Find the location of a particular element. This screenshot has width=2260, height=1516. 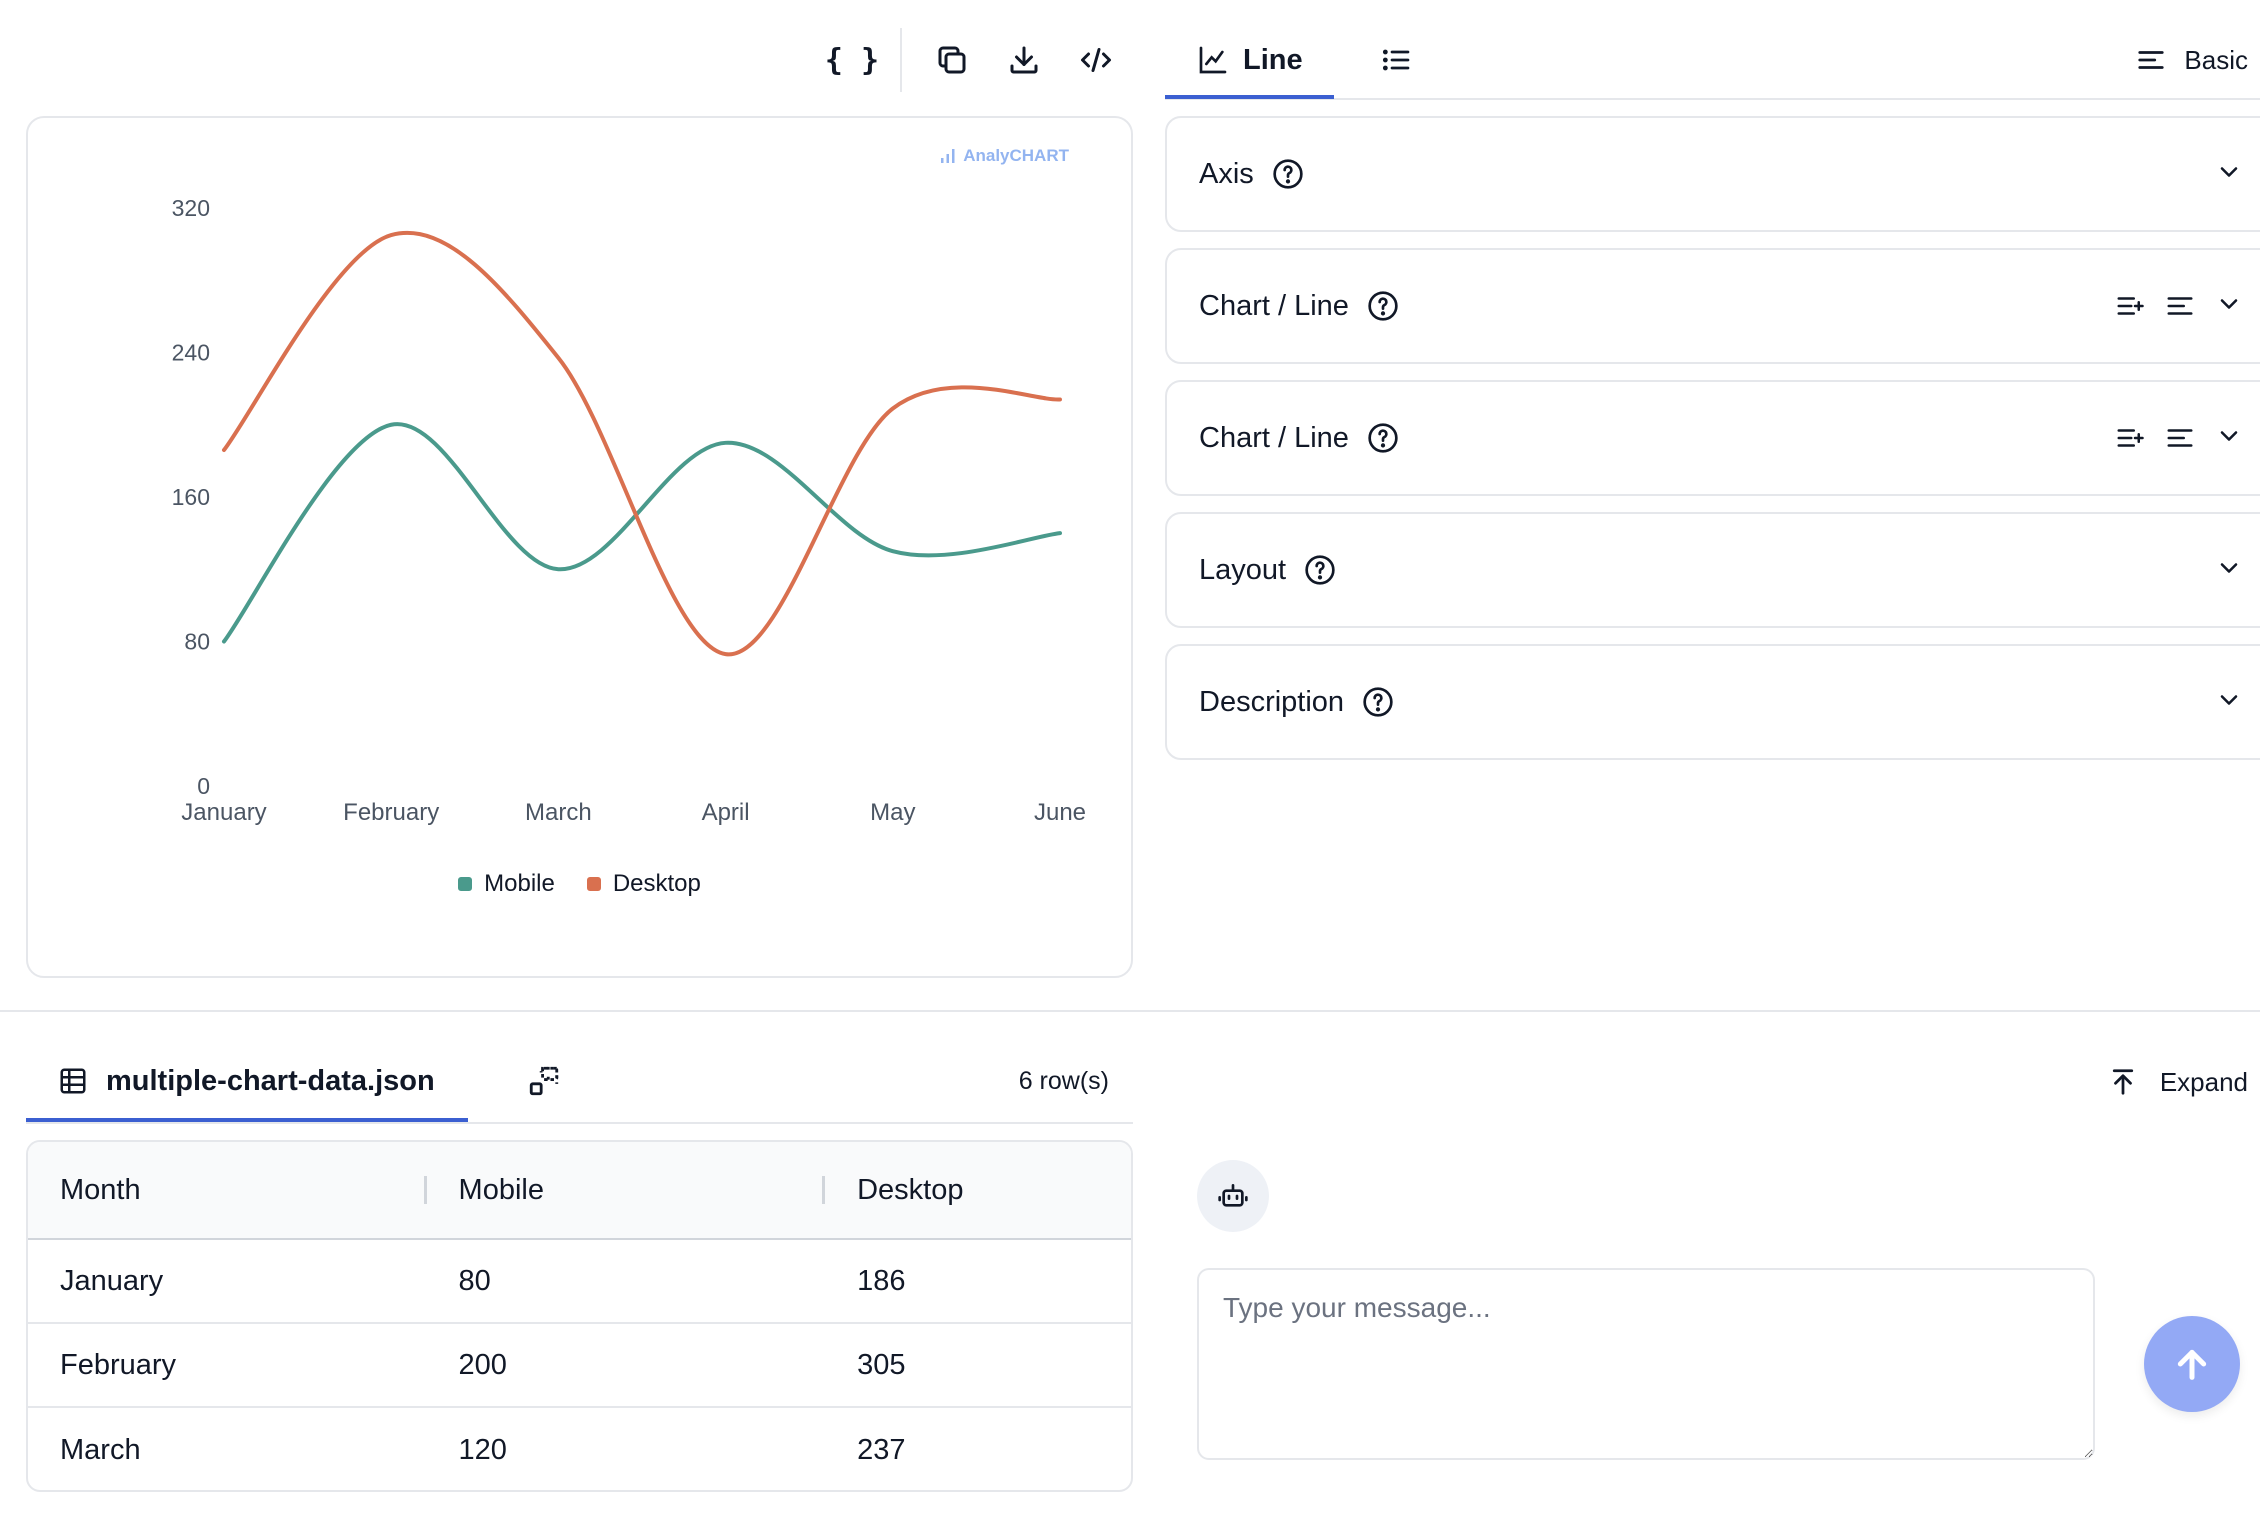

dashed-select-icon is located at coordinates (544, 1081).